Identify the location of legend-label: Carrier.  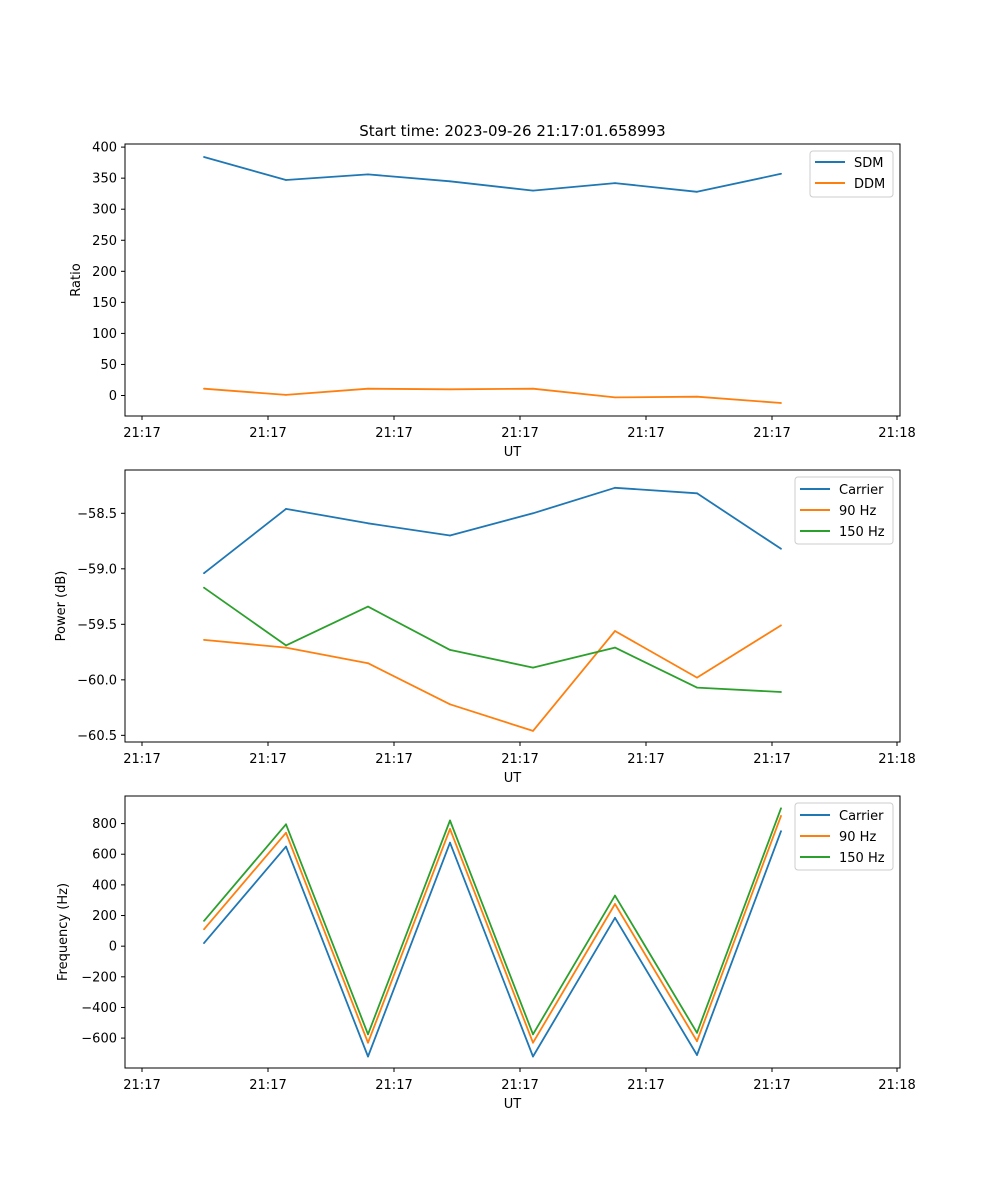
(861, 816).